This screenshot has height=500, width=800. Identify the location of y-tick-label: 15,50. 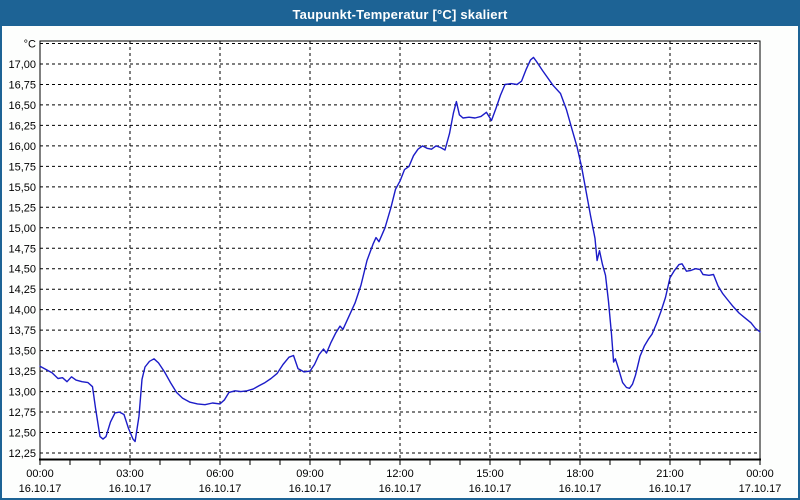
(22, 188).